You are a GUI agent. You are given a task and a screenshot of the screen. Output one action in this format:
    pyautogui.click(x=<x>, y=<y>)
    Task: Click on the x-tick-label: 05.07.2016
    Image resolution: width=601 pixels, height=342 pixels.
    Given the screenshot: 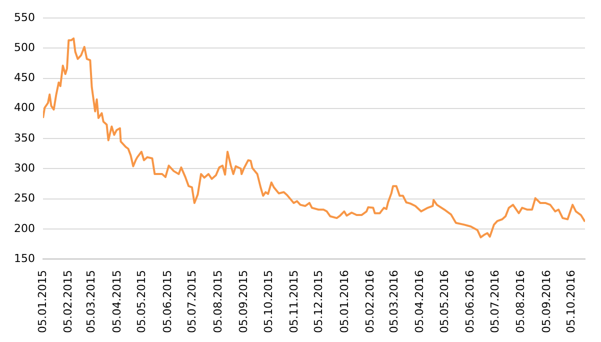 What is the action you would take?
    pyautogui.click(x=495, y=302)
    